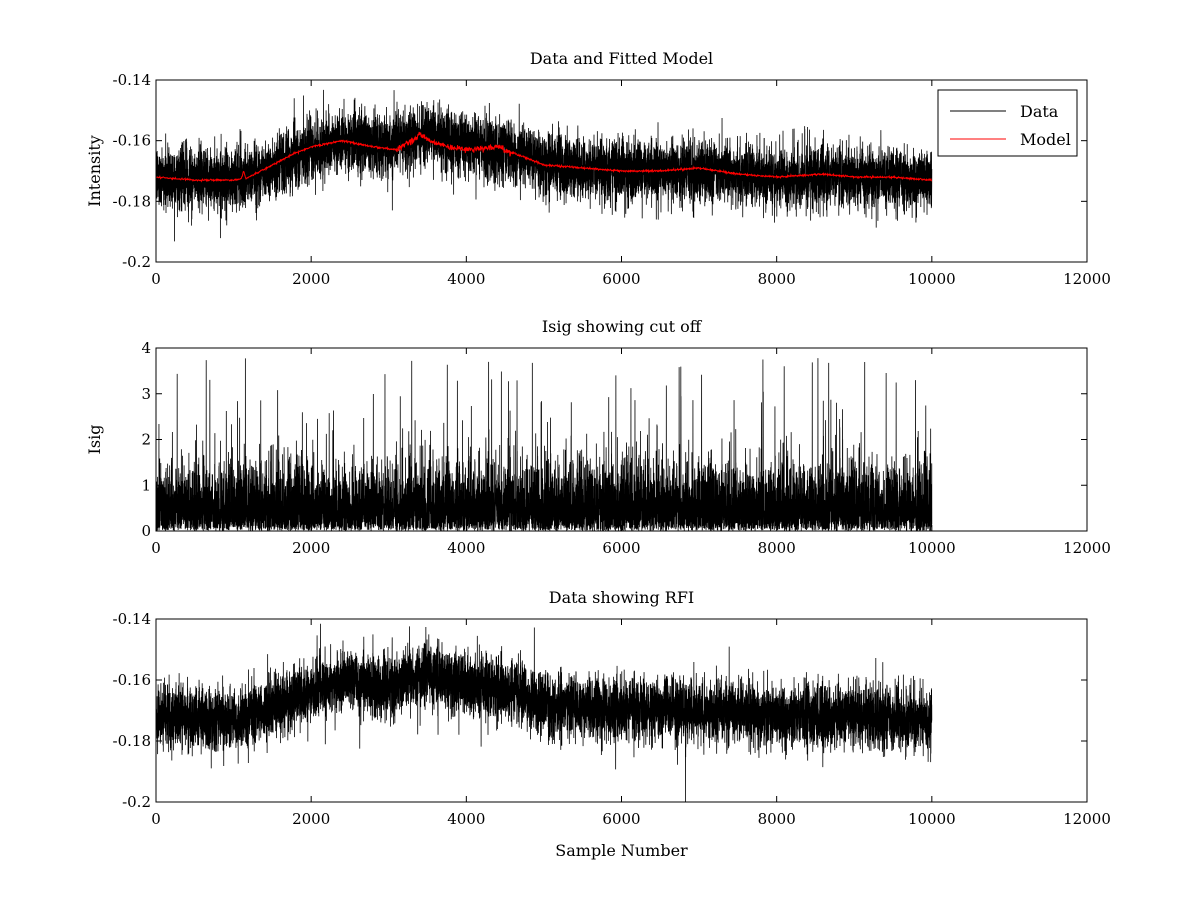 The width and height of the screenshot is (1200, 900). What do you see at coordinates (621, 597) in the screenshot?
I see `chart-title: Data showing RFI` at bounding box center [621, 597].